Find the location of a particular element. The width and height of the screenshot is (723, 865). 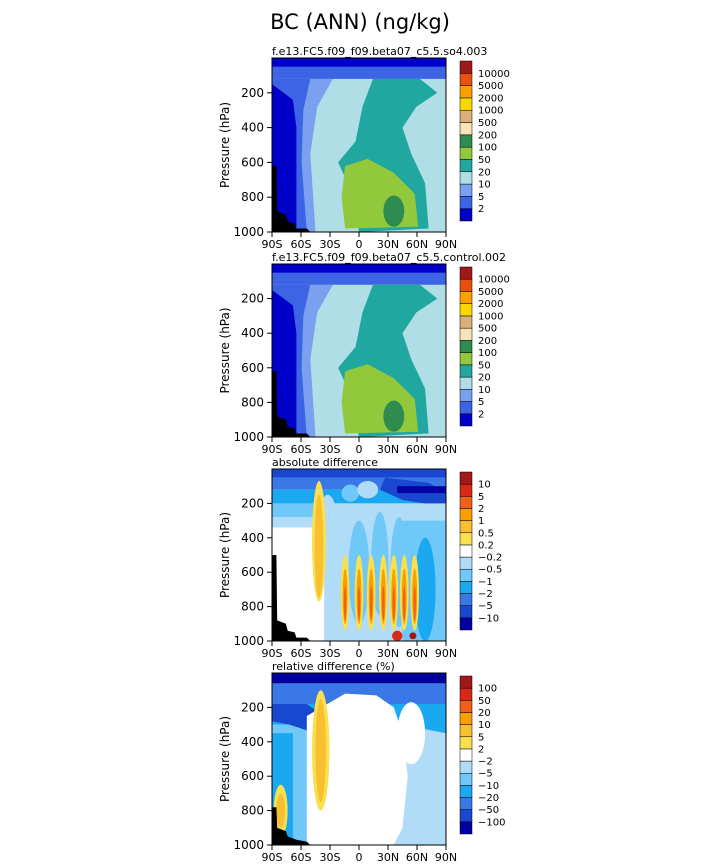

contour-pos-0.5 is located at coordinates (319, 546).